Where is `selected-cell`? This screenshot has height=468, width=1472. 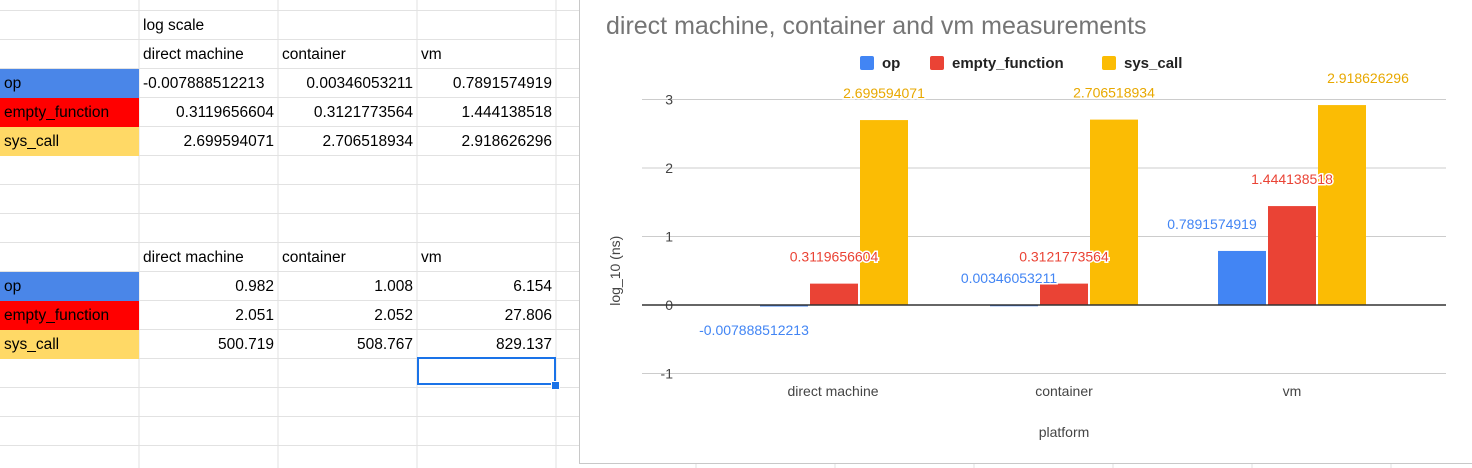
selected-cell is located at coordinates (486, 371).